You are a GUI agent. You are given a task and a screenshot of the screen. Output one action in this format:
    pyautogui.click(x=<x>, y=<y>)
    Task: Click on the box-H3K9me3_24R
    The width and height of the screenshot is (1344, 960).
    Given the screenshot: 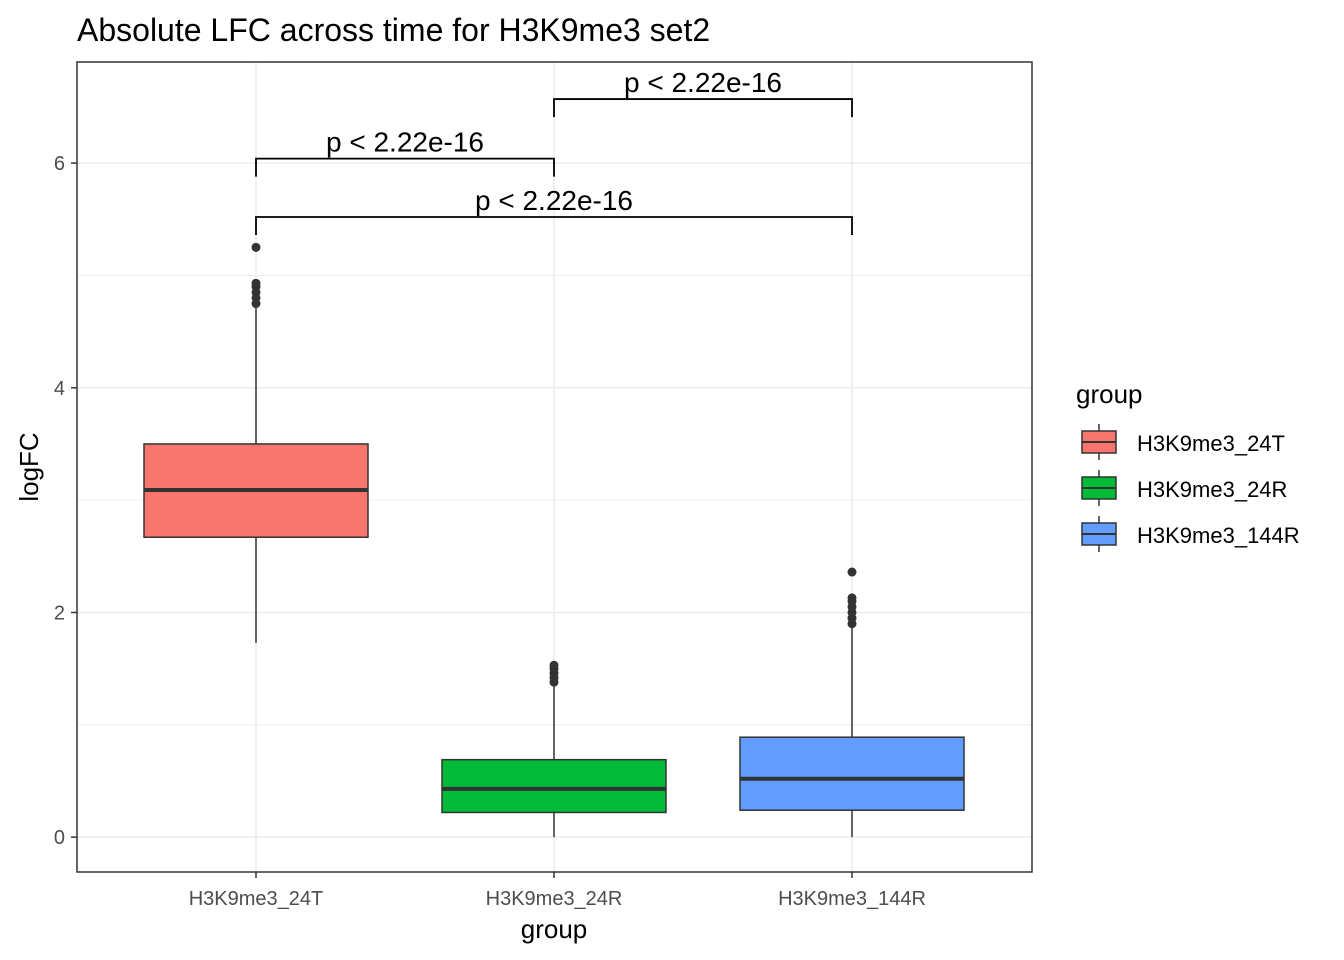 What is the action you would take?
    pyautogui.click(x=554, y=786)
    